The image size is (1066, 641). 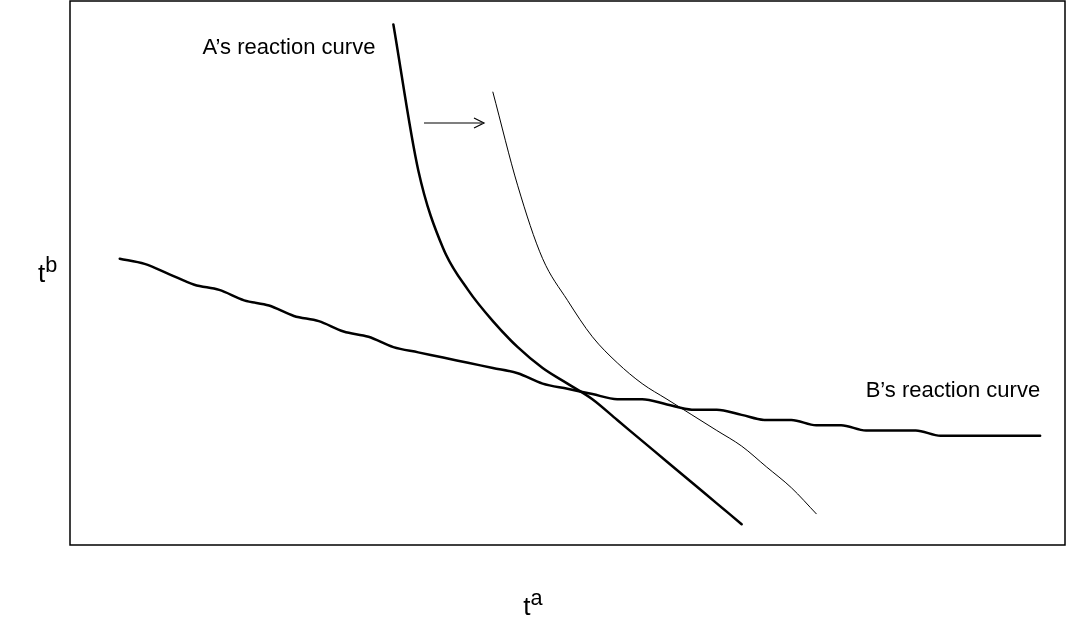 I want to click on x-axis-title: t$^{a}$, so click(x=533, y=603).